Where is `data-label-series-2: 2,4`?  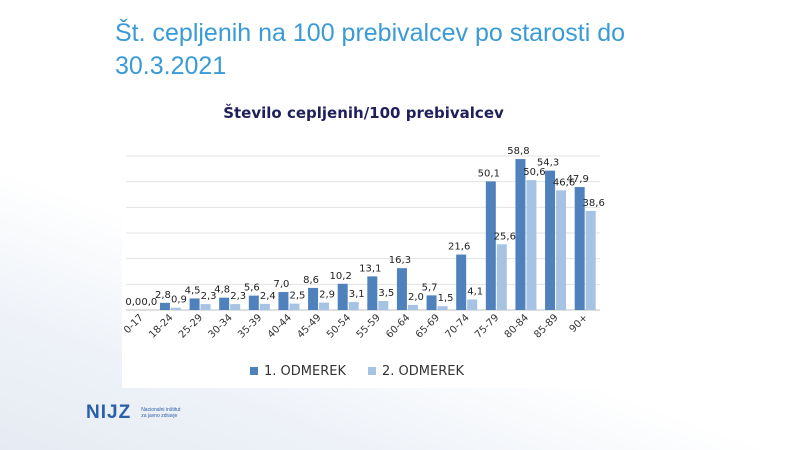 data-label-series-2: 2,4 is located at coordinates (268, 296).